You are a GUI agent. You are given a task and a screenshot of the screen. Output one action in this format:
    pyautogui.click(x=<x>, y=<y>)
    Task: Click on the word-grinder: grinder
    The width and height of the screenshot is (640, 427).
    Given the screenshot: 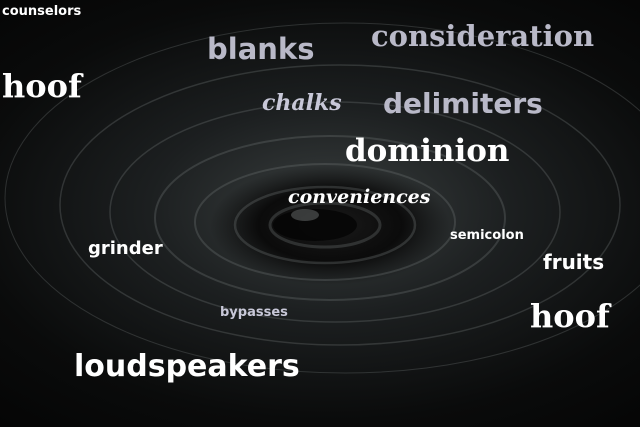 What is the action you would take?
    pyautogui.click(x=125, y=248)
    